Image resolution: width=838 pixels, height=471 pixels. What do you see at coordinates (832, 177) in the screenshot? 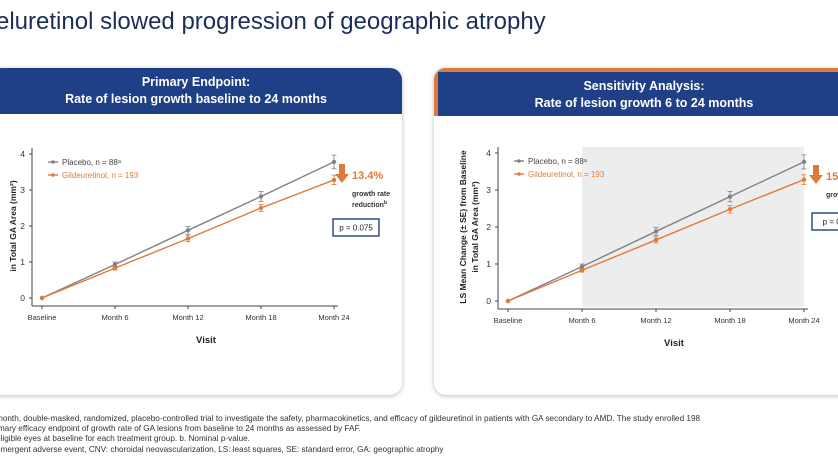
I see `reduction-percent: 15.3` at bounding box center [832, 177].